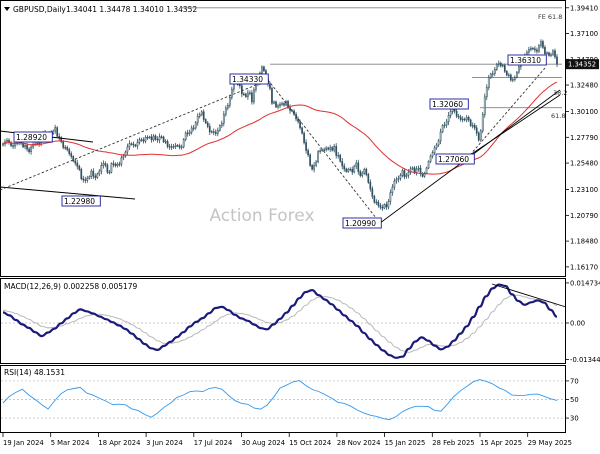 The width and height of the screenshot is (600, 454). What do you see at coordinates (261, 216) in the screenshot?
I see `watermark-text: Action Forex` at bounding box center [261, 216].